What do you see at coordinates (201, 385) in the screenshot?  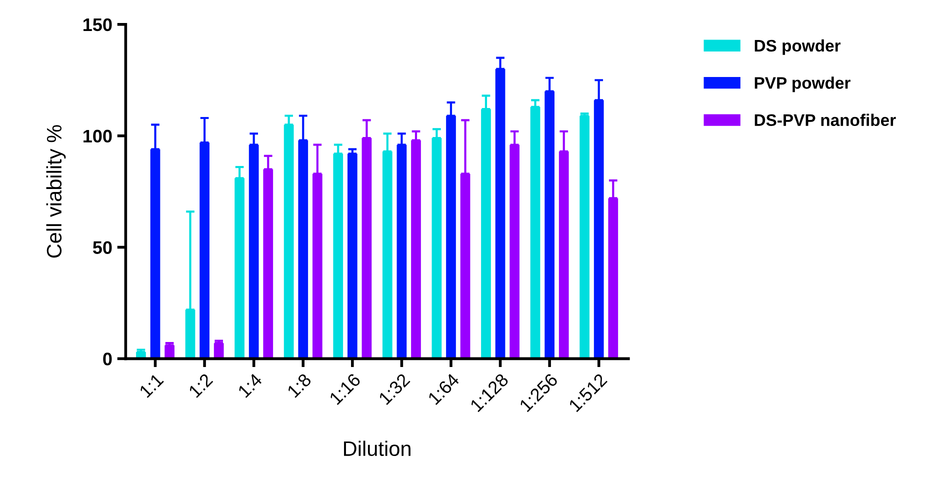 I see `x-tick-label: 1:2` at bounding box center [201, 385].